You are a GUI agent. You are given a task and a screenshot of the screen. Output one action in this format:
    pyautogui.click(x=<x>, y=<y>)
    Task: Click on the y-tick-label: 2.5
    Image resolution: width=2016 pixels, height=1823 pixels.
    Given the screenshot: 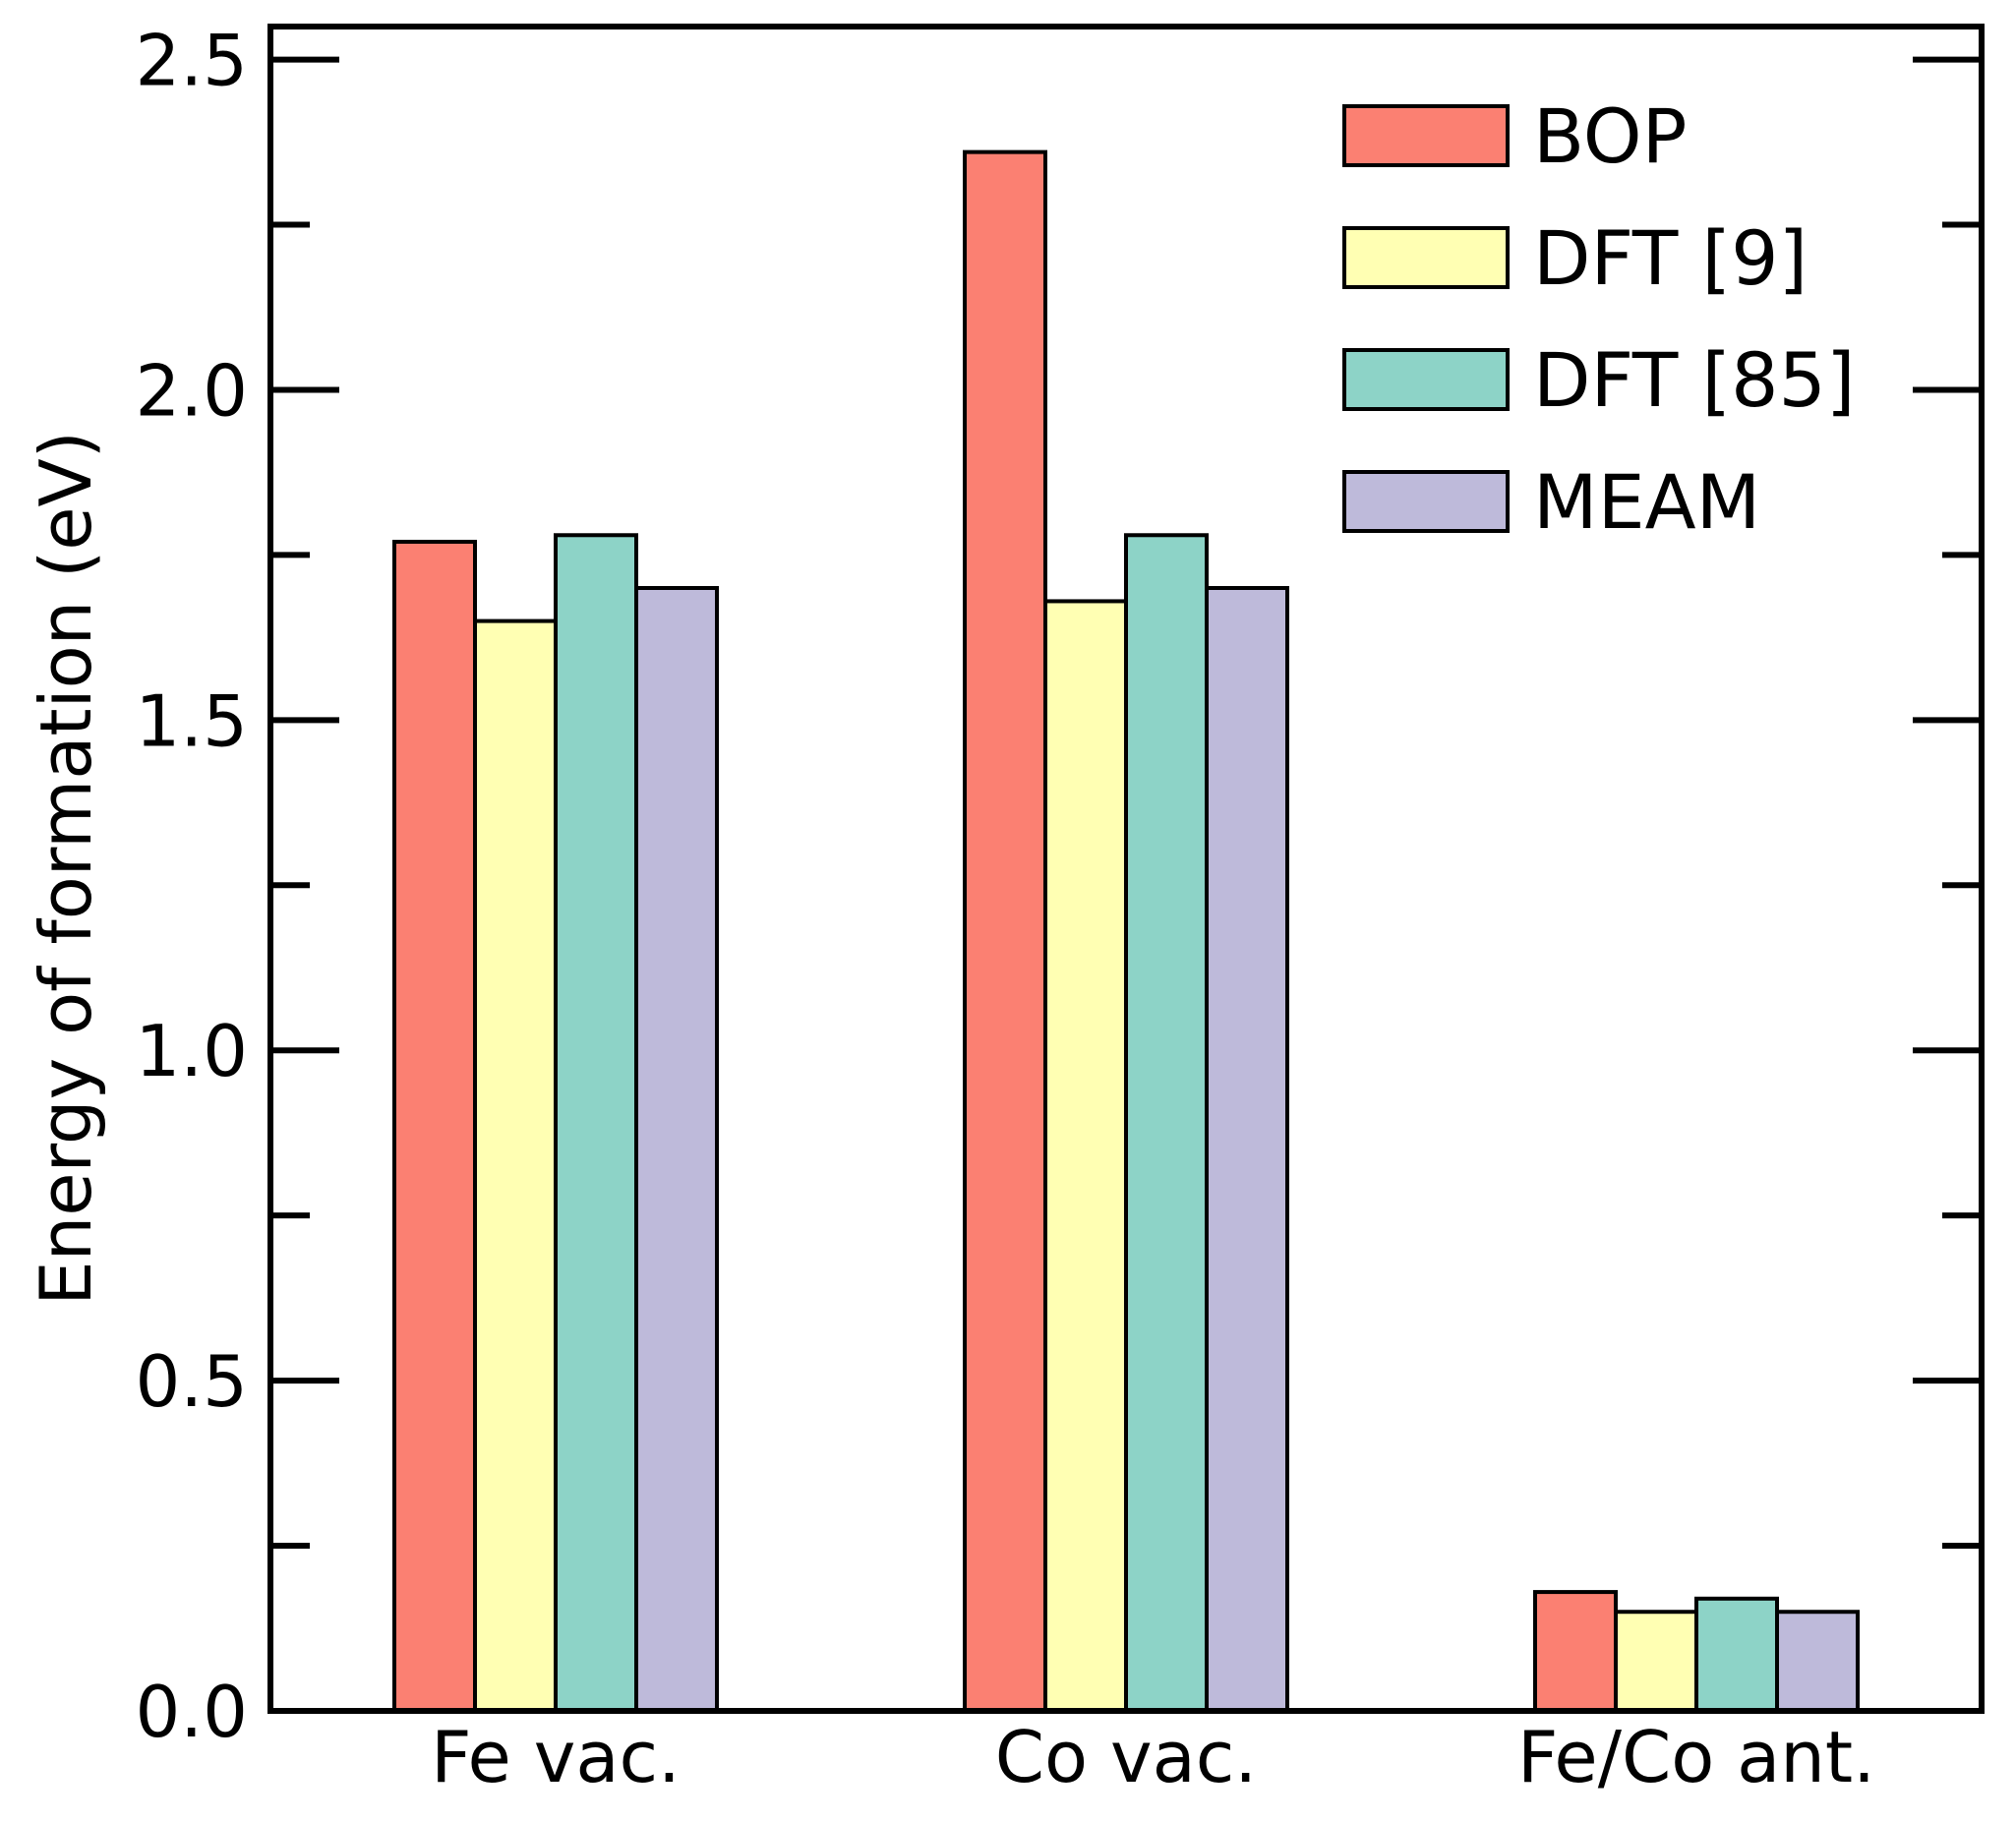 What is the action you would take?
    pyautogui.click(x=191, y=61)
    